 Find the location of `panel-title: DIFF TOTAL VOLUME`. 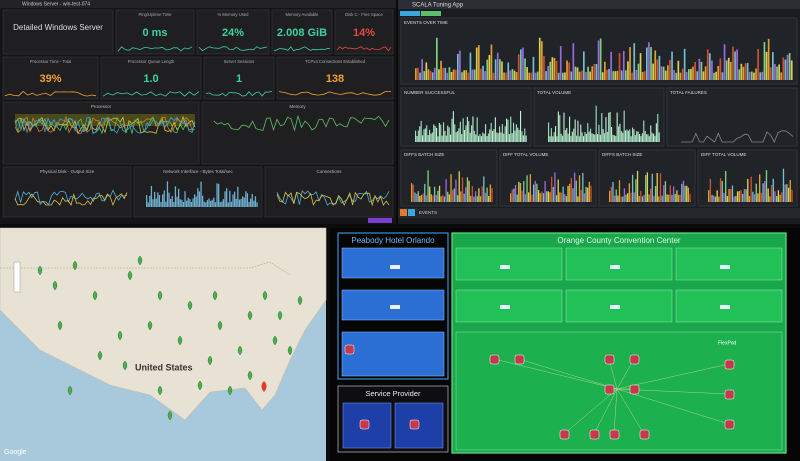

panel-title: DIFF TOTAL VOLUME is located at coordinates (723, 154).